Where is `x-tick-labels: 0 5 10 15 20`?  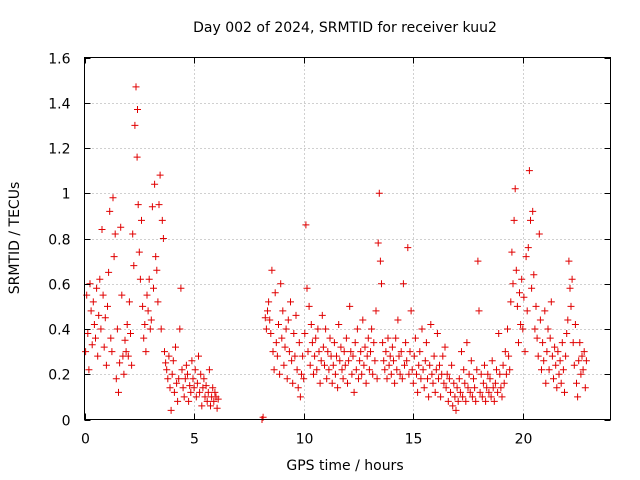
x-tick-labels: 0 5 10 15 20 is located at coordinates (306, 440).